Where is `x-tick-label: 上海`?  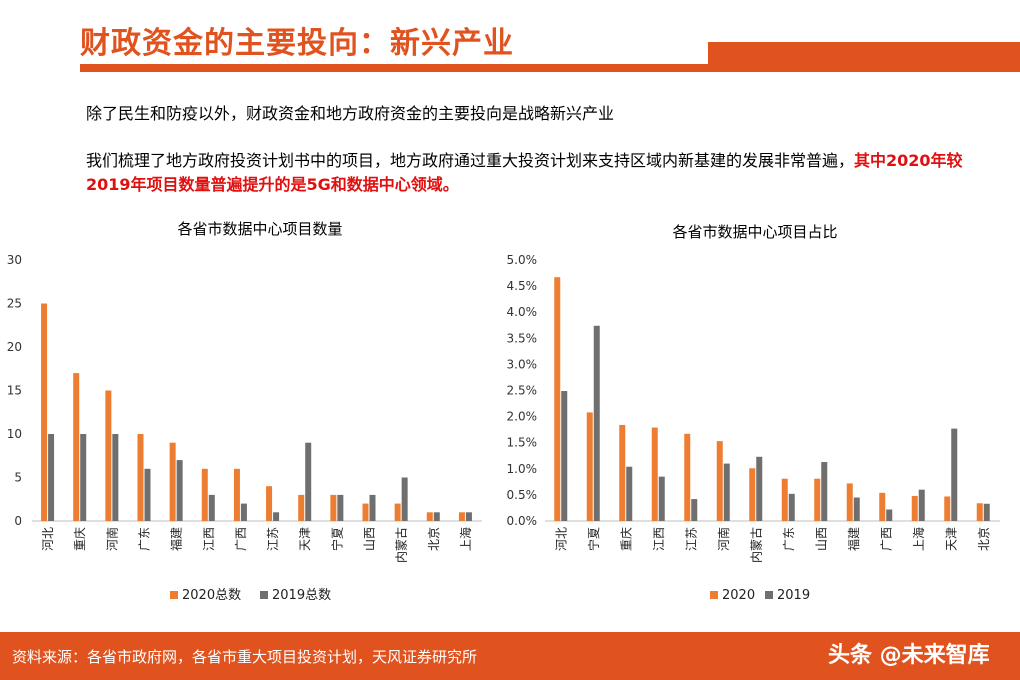 x-tick-label: 上海 is located at coordinates (465, 539).